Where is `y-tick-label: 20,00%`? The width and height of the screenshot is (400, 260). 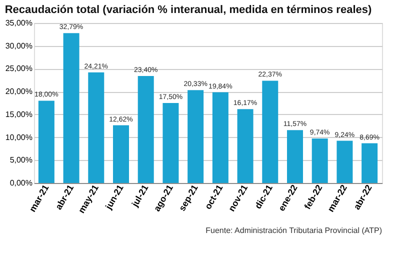
y-tick-label: 20,00% is located at coordinates (18, 91).